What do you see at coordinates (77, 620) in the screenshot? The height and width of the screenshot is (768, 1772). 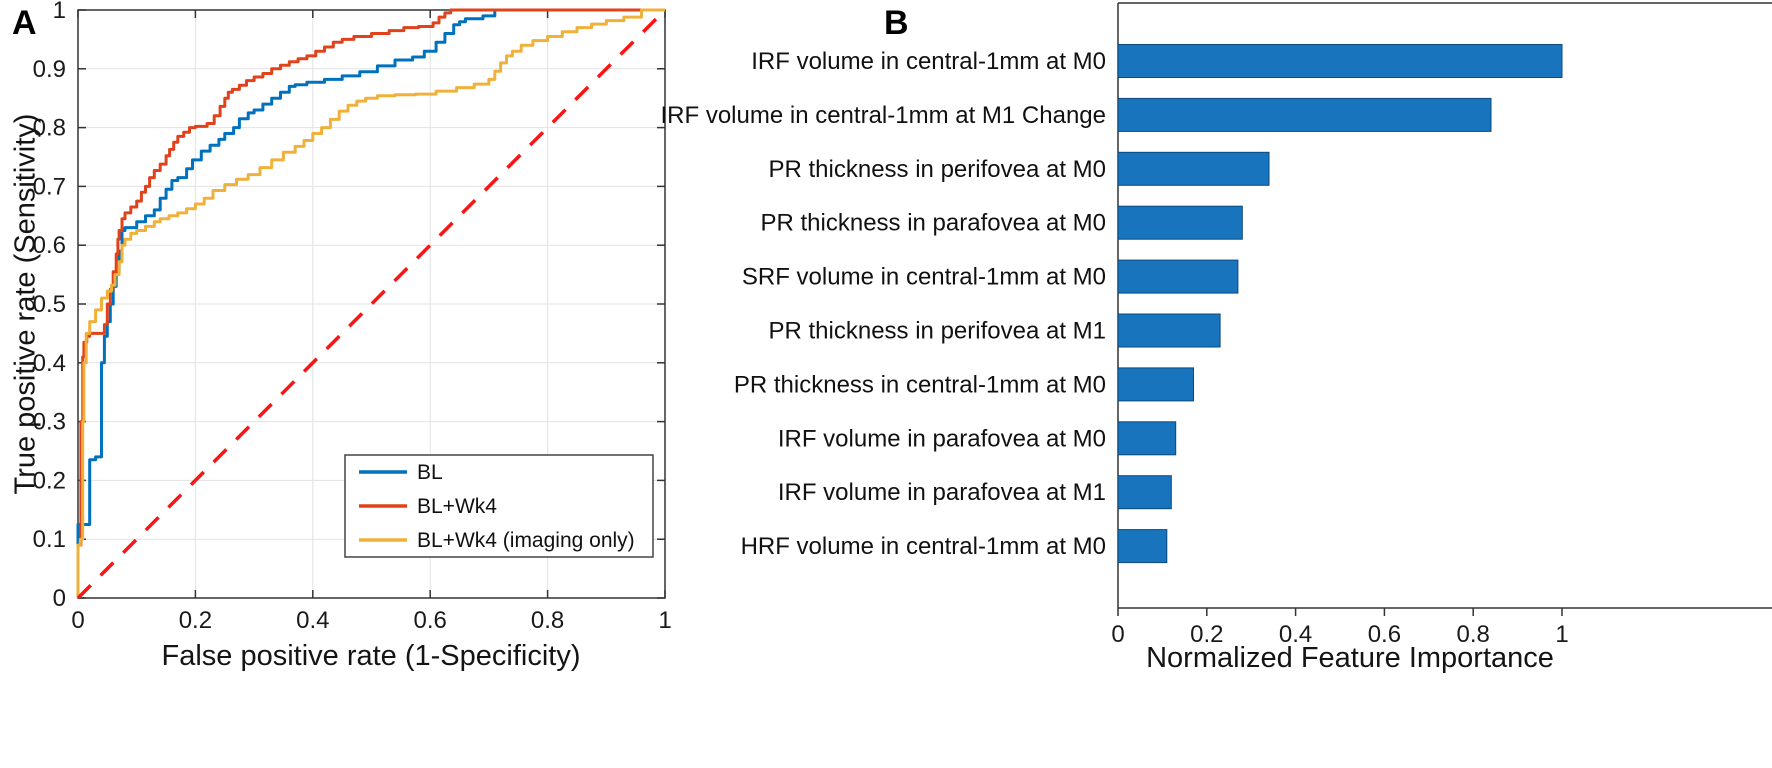 I see `roc-x-tick-label: 0` at bounding box center [77, 620].